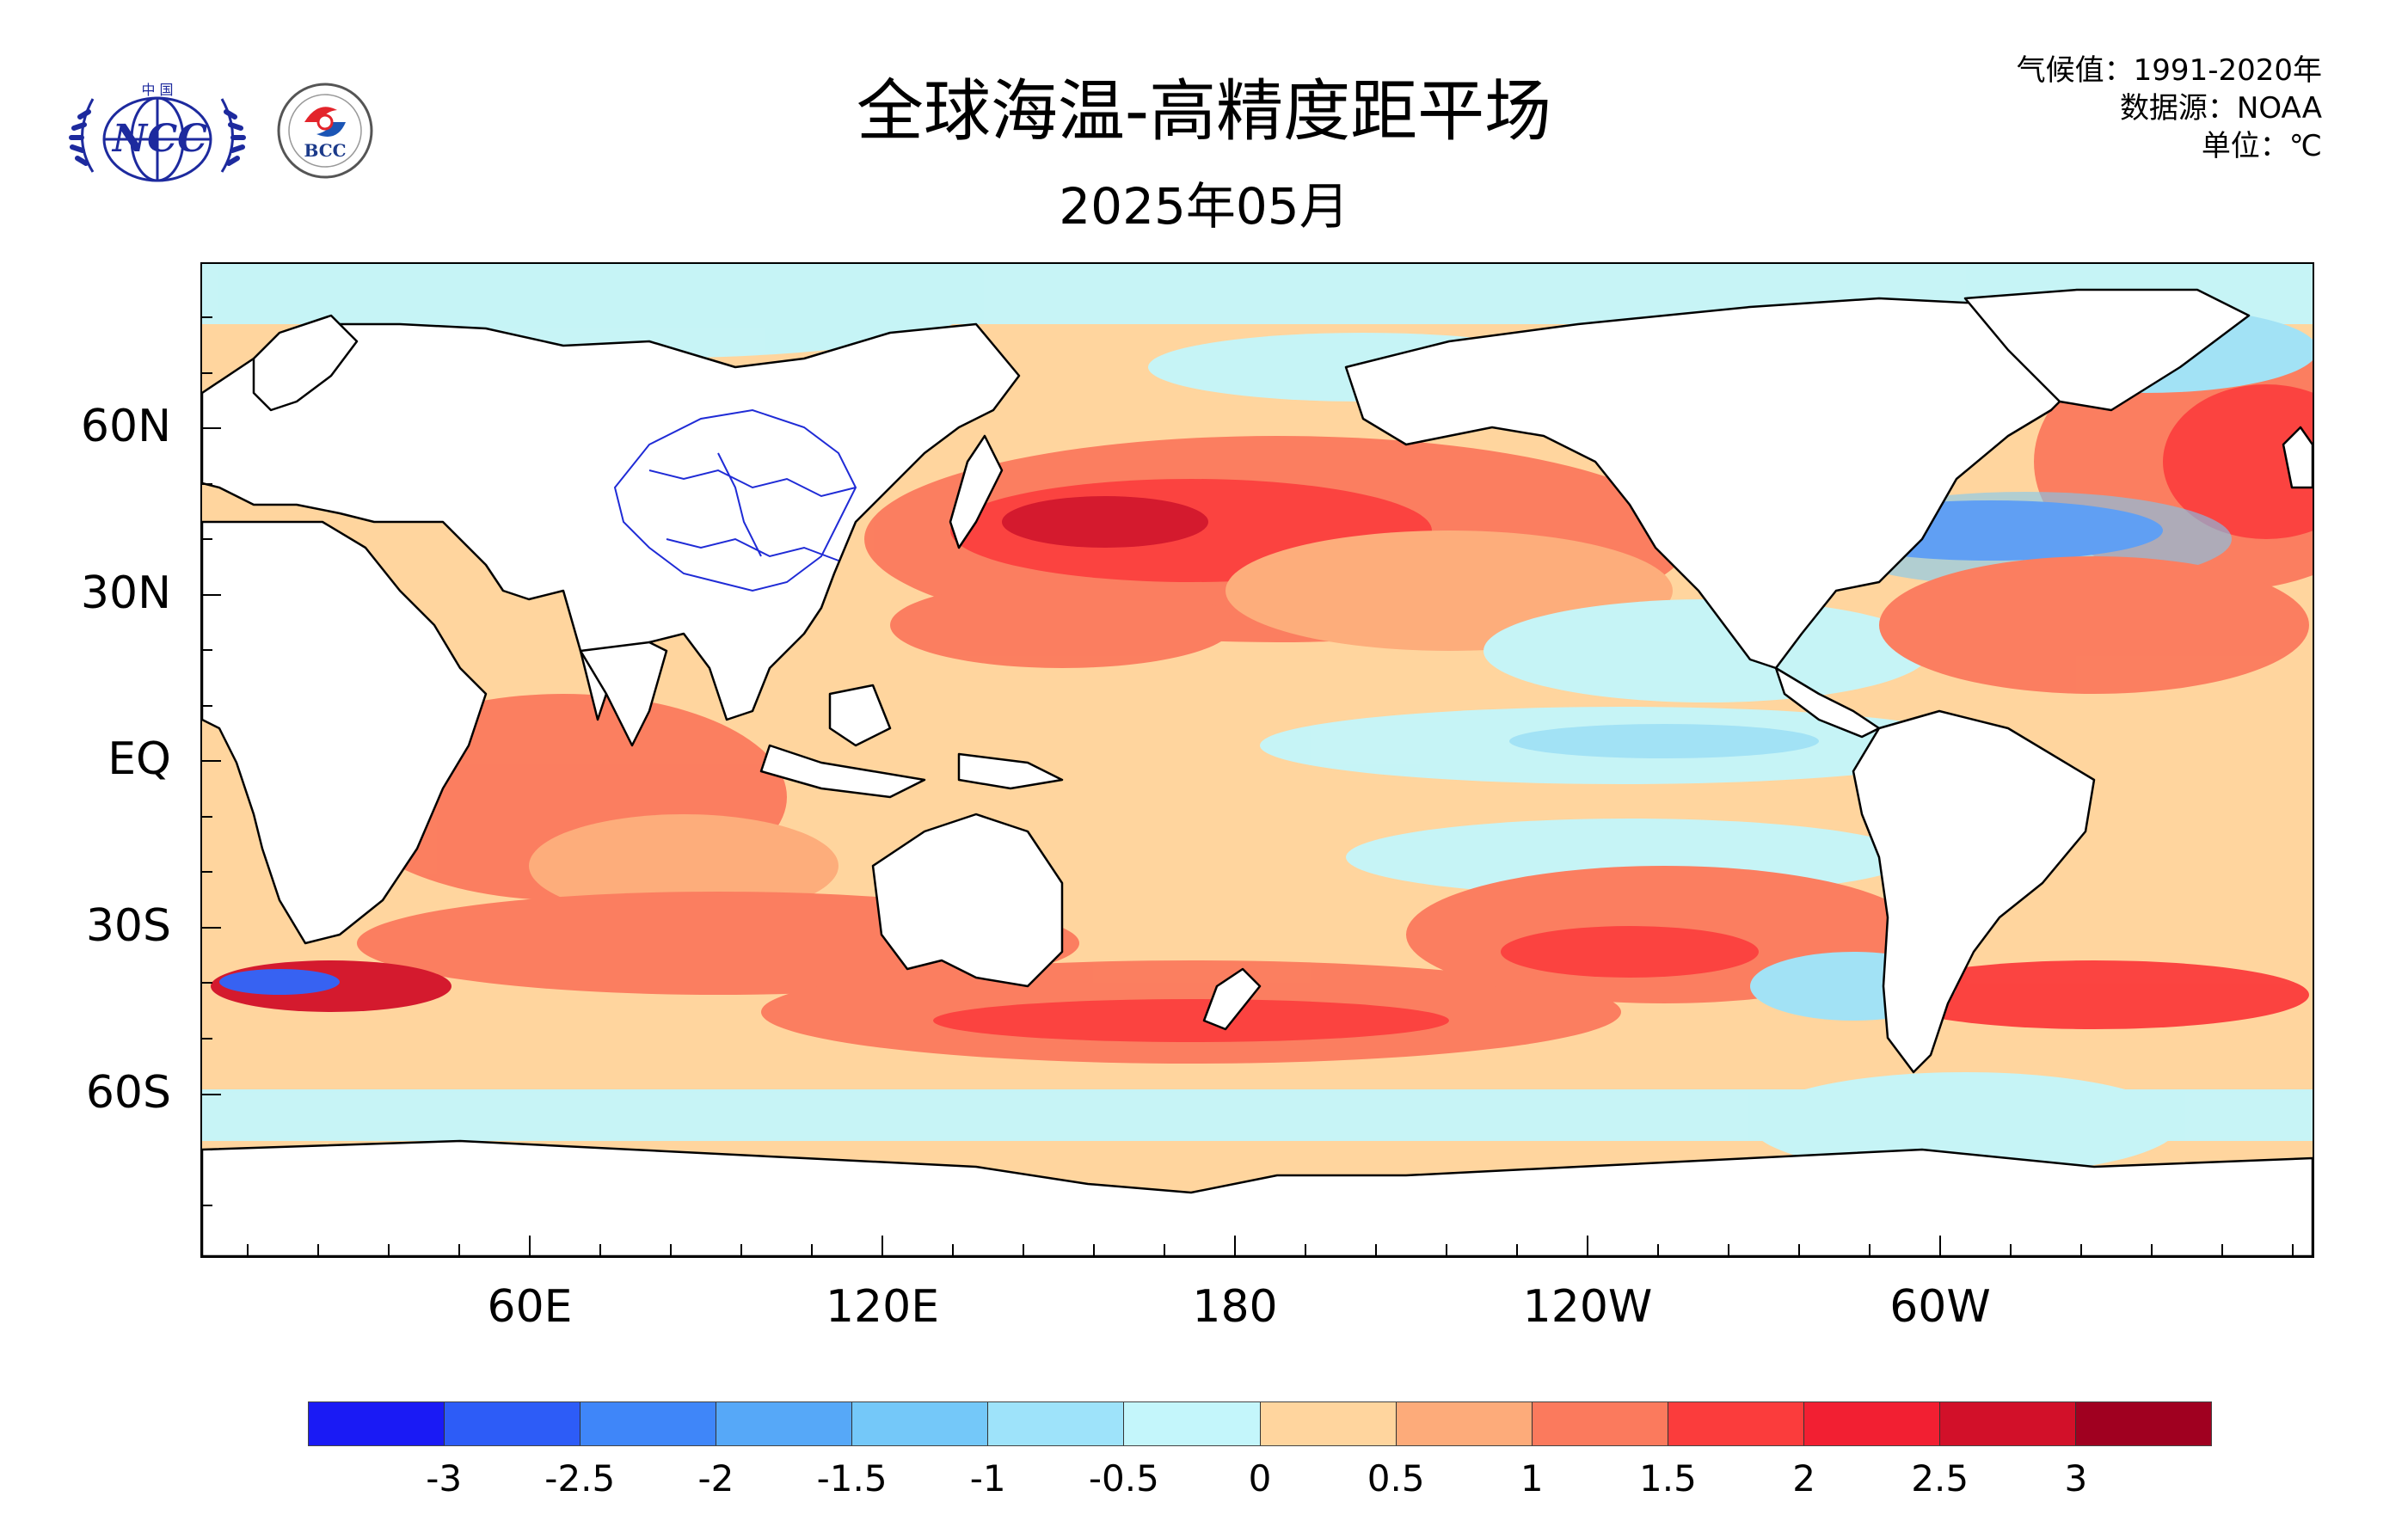 This screenshot has width=2408, height=1521. I want to click on land-borneo, so click(860, 716).